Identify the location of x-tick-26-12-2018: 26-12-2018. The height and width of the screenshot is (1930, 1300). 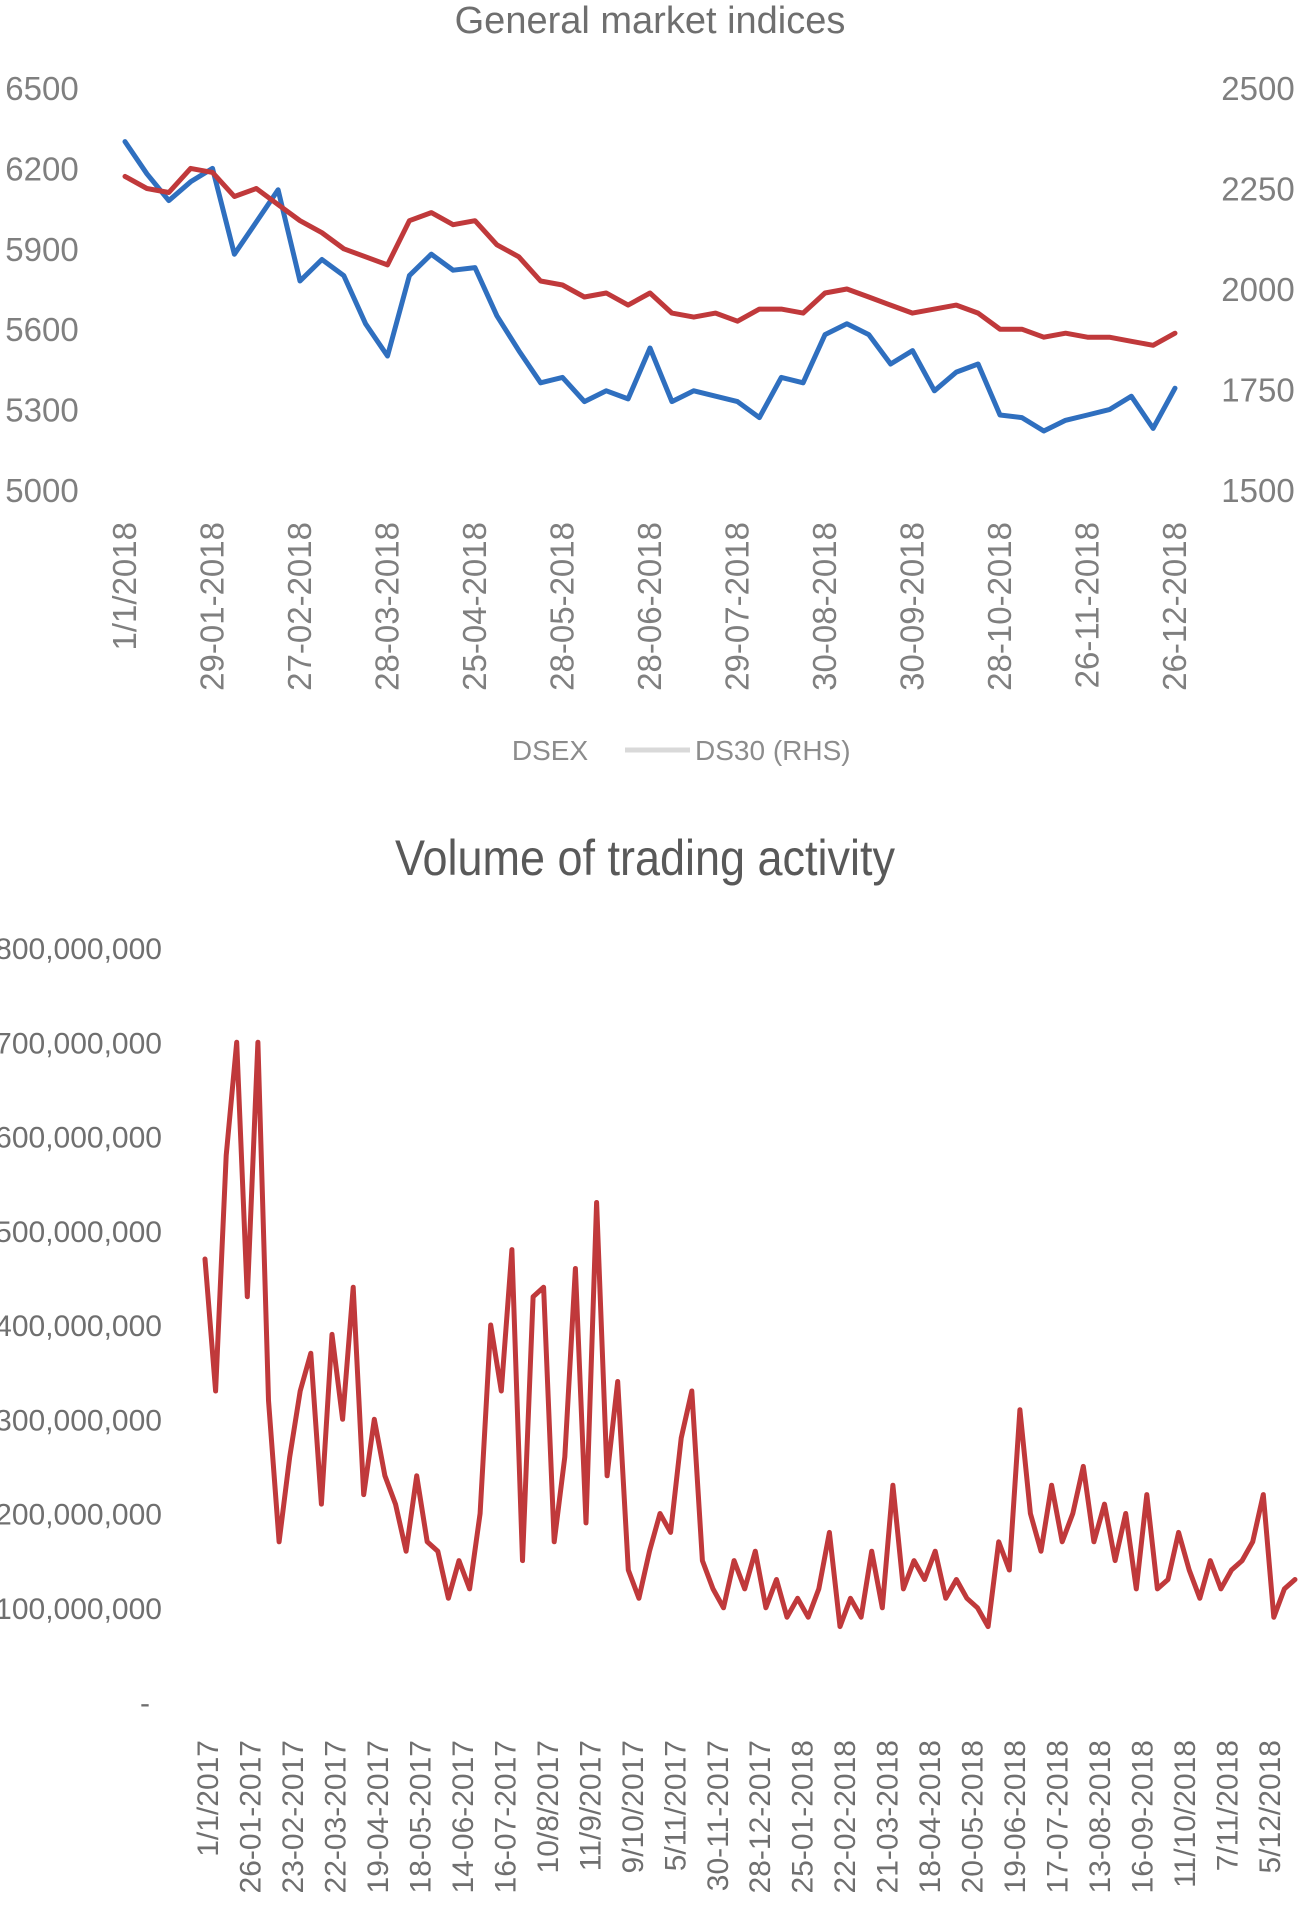
(1174, 606).